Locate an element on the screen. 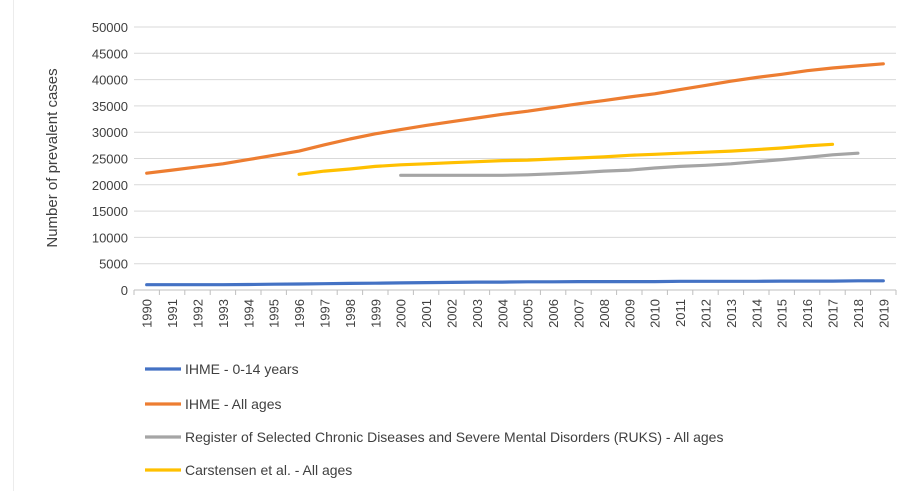  axes is located at coordinates (515, 292).